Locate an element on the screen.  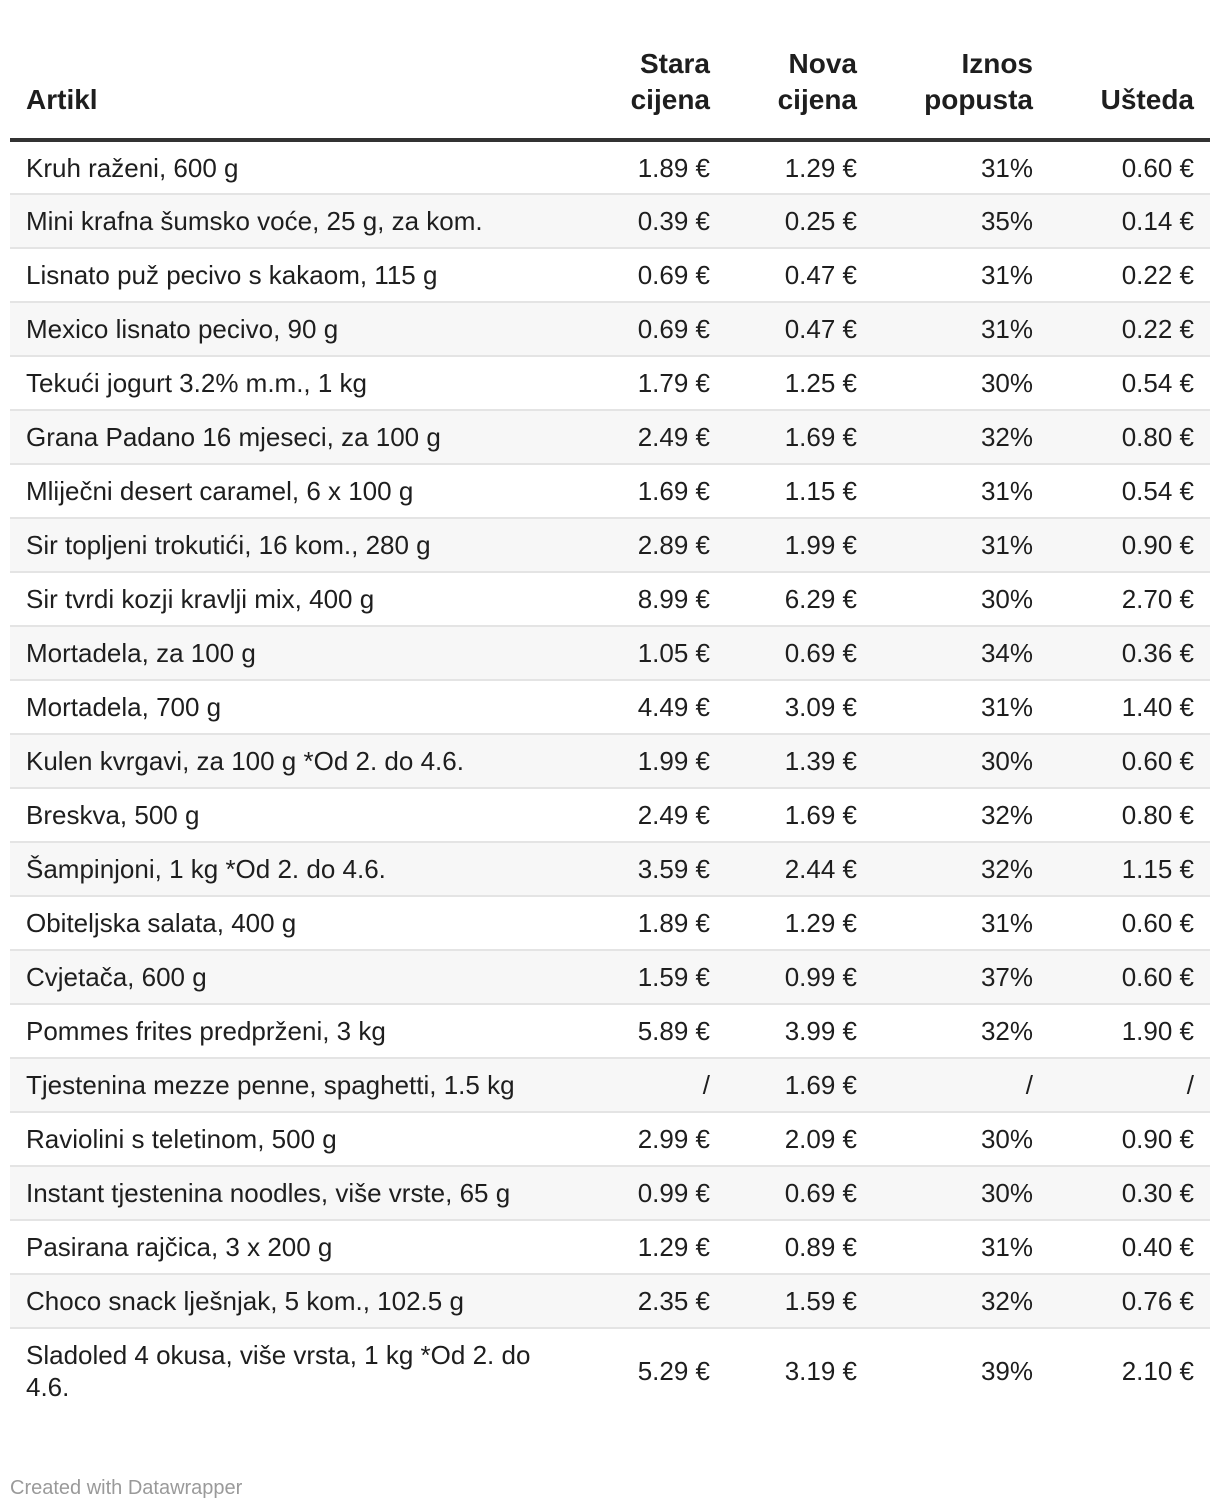
cell-artikl: Mliječni desert caramel, 6 x 100 g is located at coordinates (297, 491).